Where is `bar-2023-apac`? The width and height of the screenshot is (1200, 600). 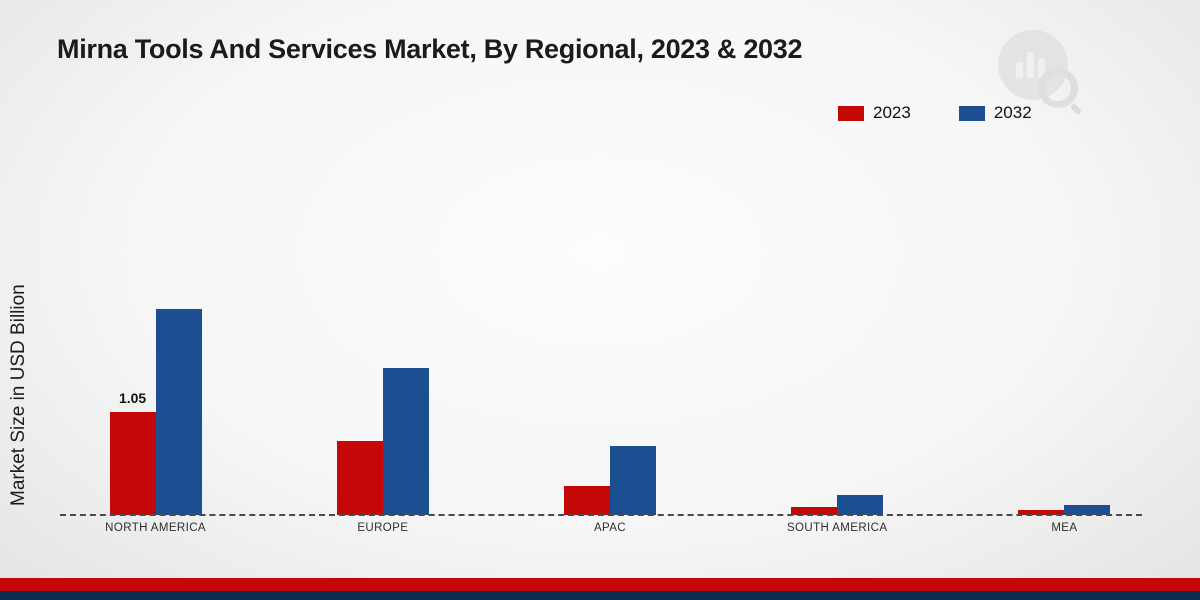
bar-2023-apac is located at coordinates (587, 500).